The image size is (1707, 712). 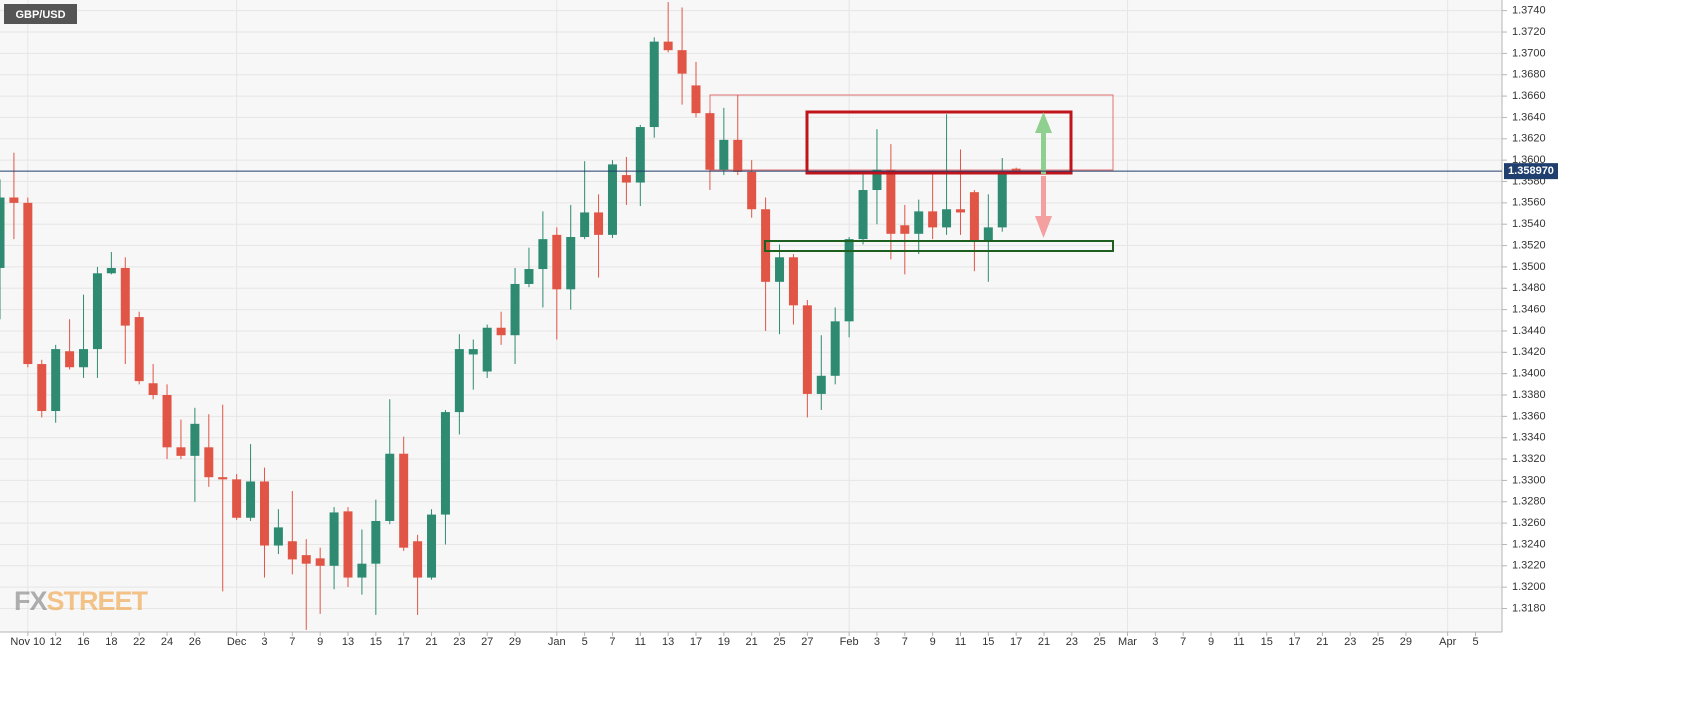 I want to click on chart-title: GBP/USD, so click(x=40, y=15).